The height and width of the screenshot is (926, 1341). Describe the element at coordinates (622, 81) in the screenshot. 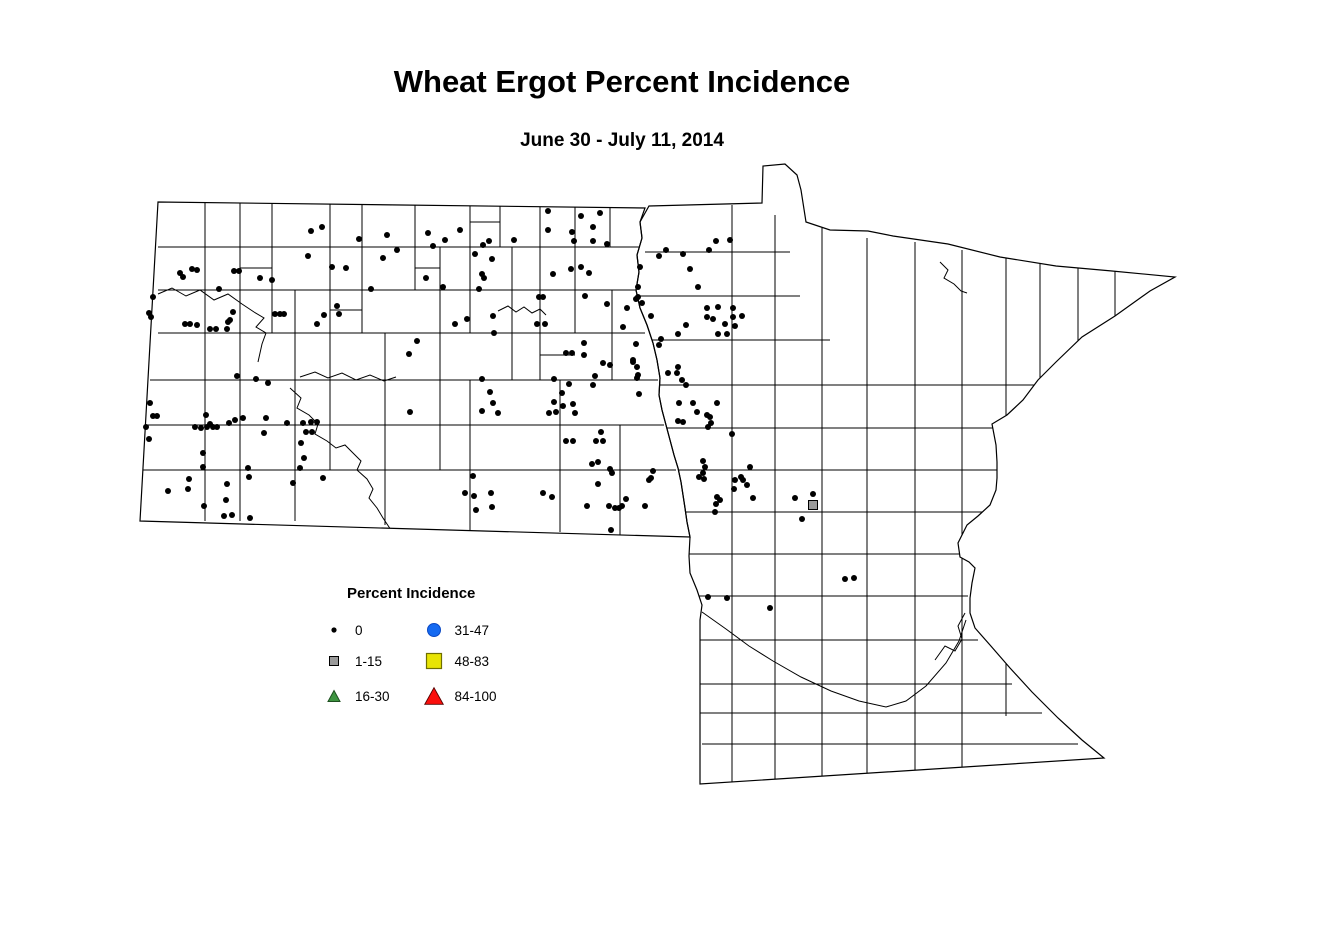

I see `page-title: Wheat Ergot Percent Incidence` at that location.